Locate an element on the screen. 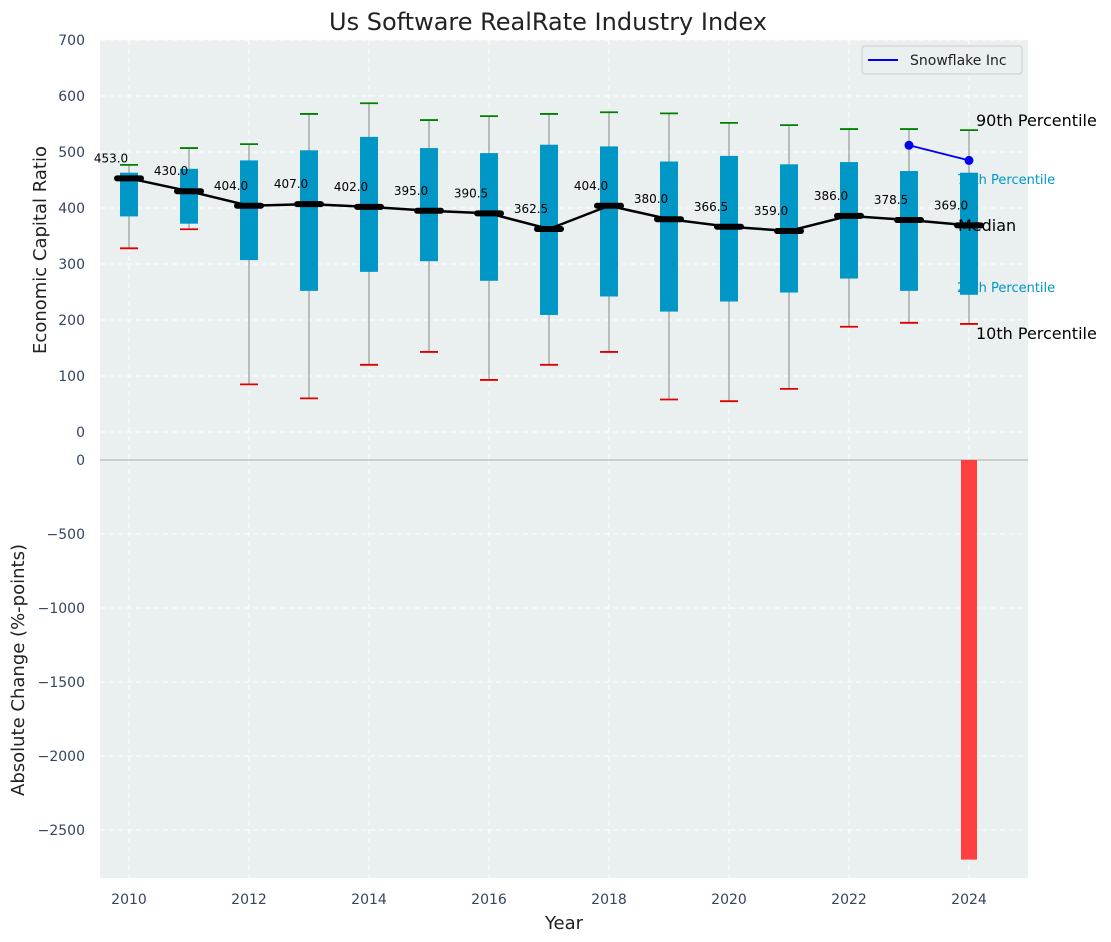  x-tick-label: 2018 is located at coordinates (609, 900).